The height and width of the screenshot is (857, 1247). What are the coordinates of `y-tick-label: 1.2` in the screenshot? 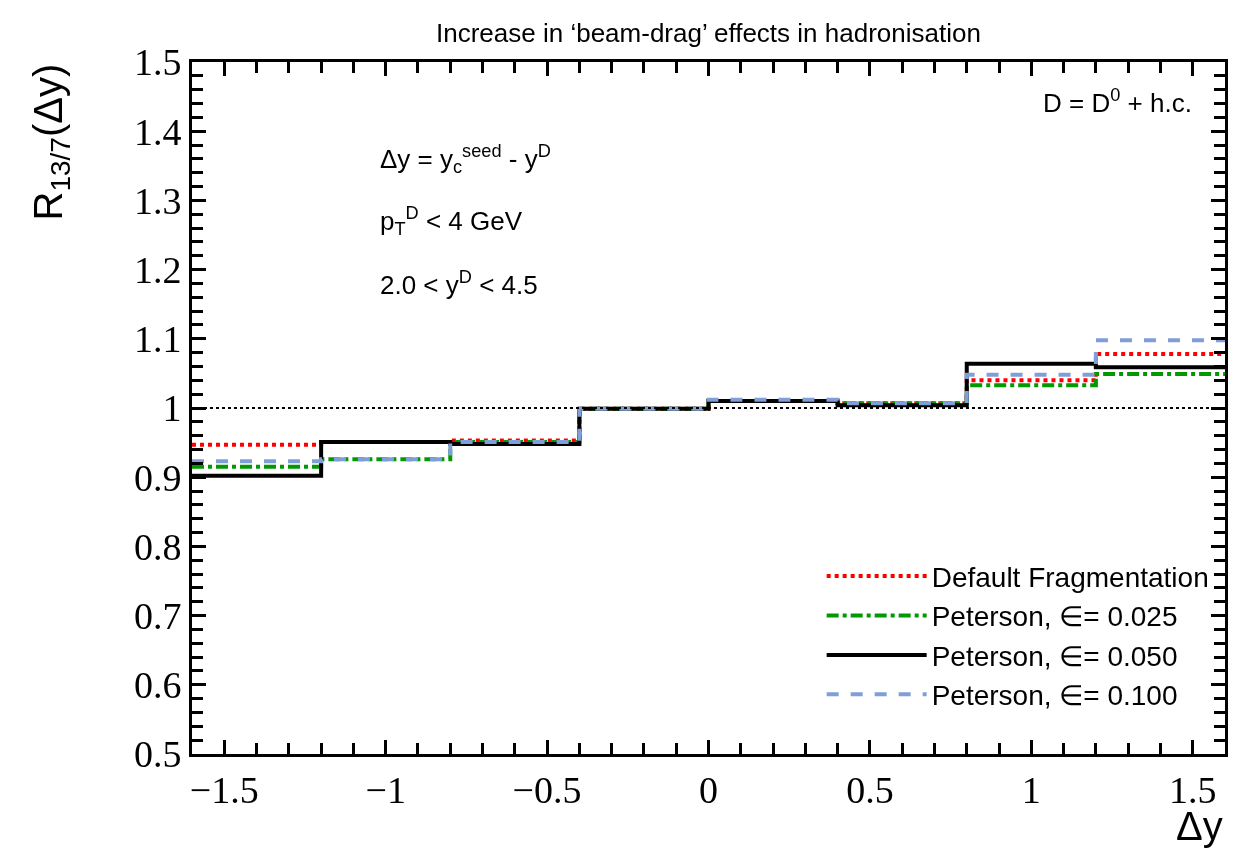 It's located at (157, 269).